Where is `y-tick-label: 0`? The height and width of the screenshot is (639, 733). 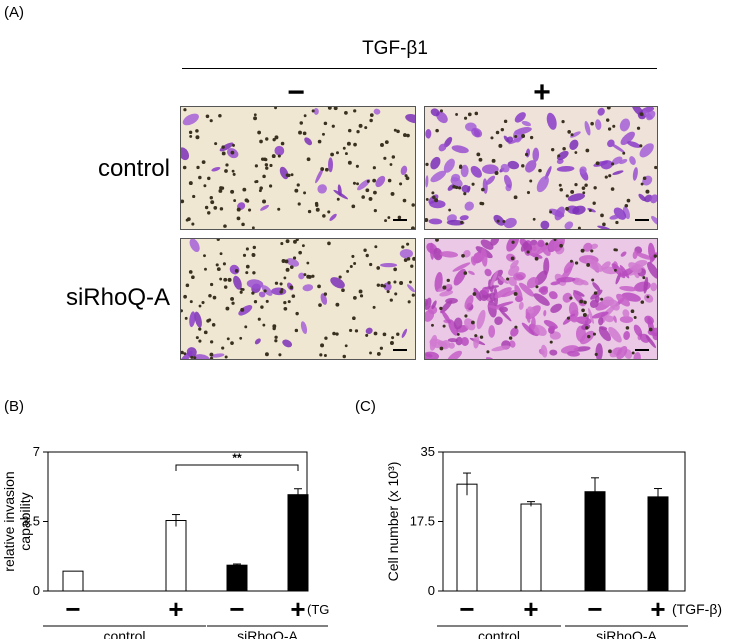 y-tick-label: 0 is located at coordinates (36, 590).